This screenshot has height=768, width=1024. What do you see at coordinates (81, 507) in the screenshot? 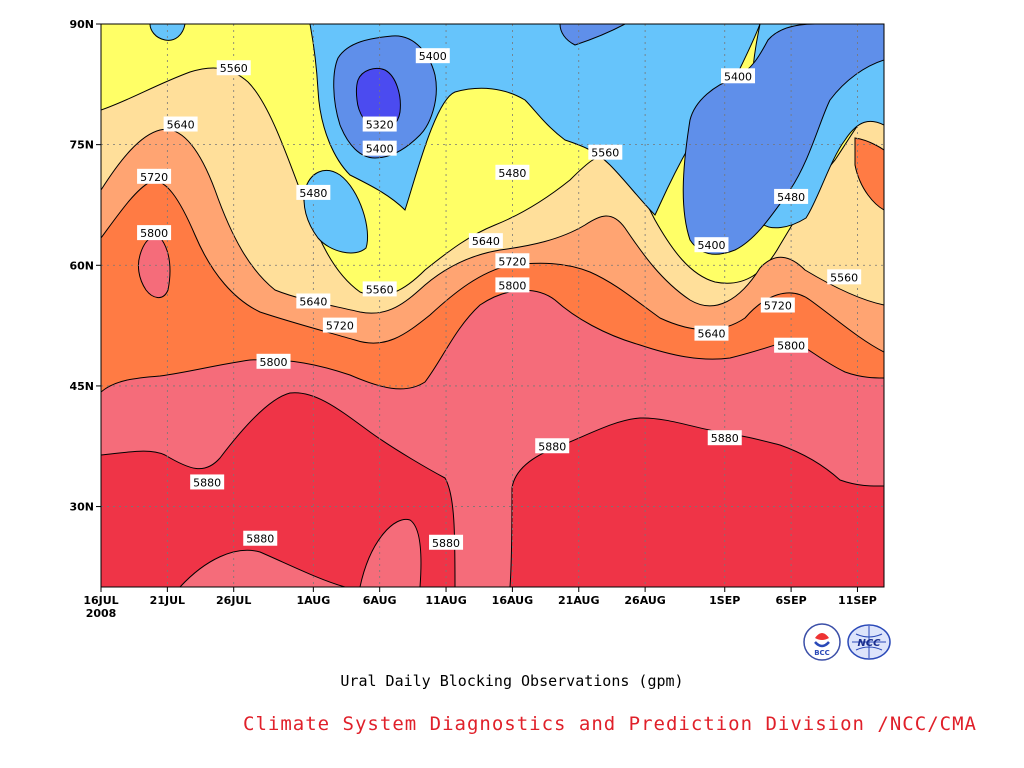
I see `y-tick-label: 30N` at bounding box center [81, 507].